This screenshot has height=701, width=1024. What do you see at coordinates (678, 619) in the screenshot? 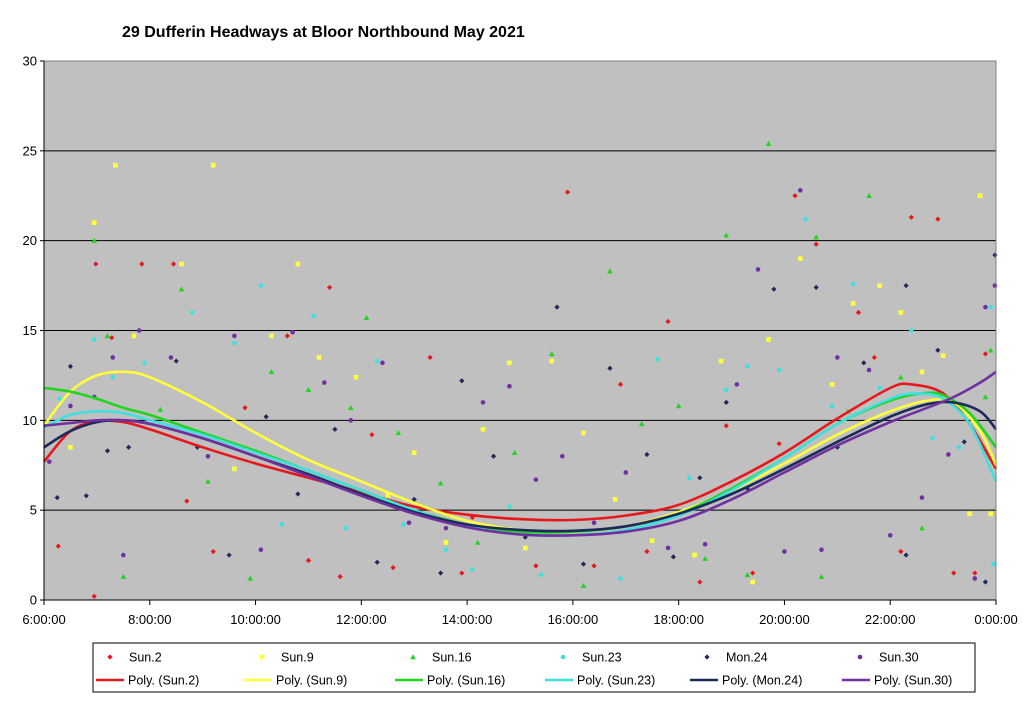
I see `x-tick-label: 18:00:00` at bounding box center [678, 619].